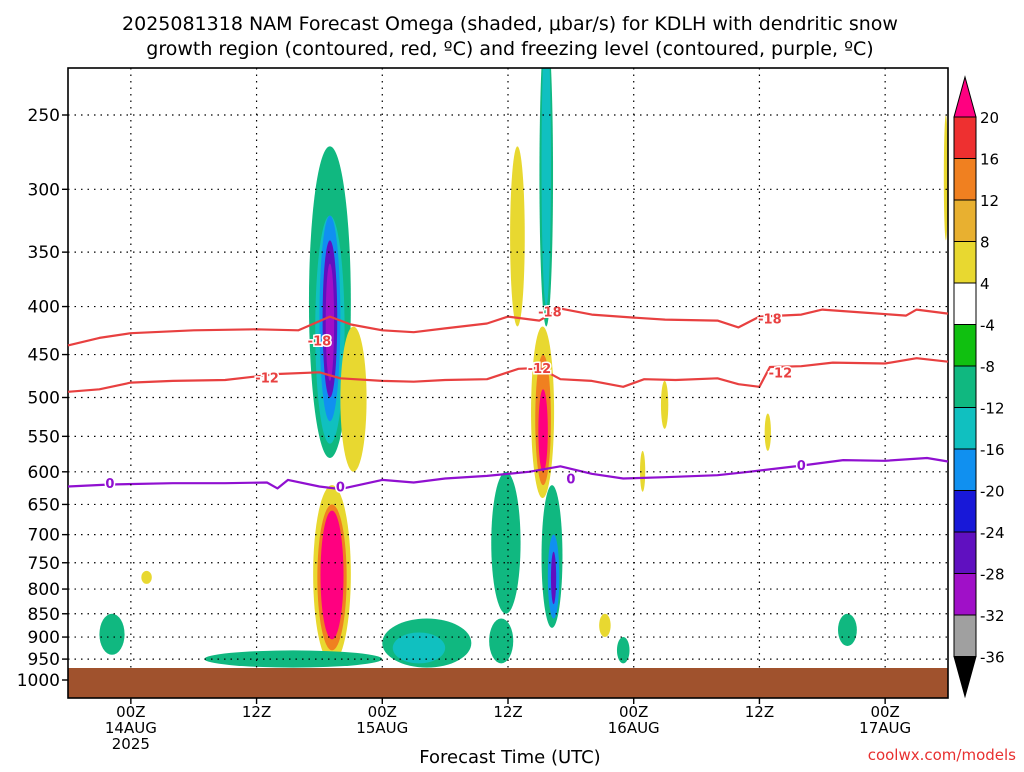  I want to click on x-axis-label: Forecast Time (UTC), so click(509, 757).